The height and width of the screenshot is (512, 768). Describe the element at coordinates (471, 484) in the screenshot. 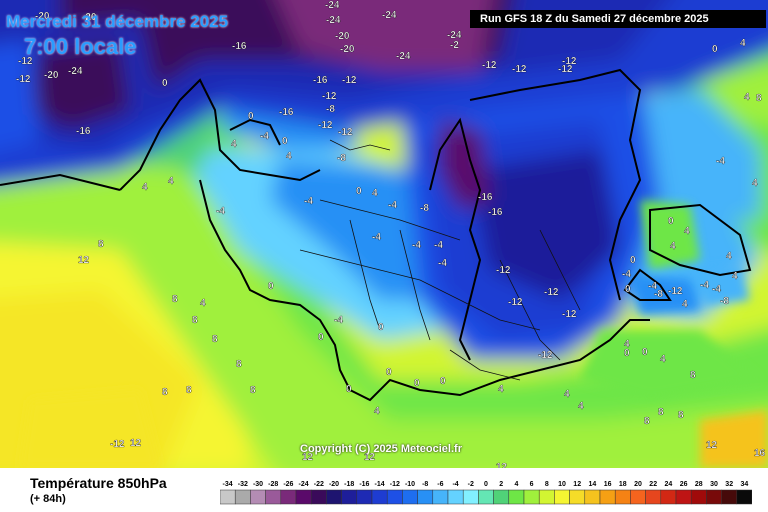

I see `legend-value: -2` at that location.